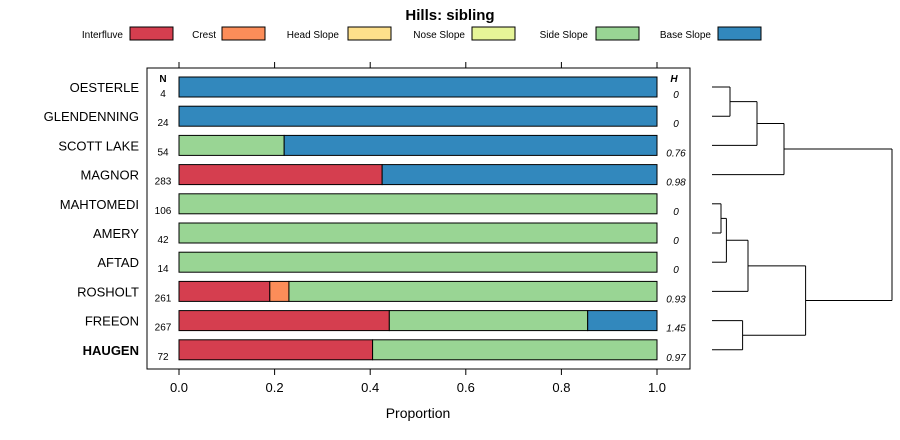 The height and width of the screenshot is (440, 900). What do you see at coordinates (163, 123) in the screenshot?
I see `n-value: 24` at bounding box center [163, 123].